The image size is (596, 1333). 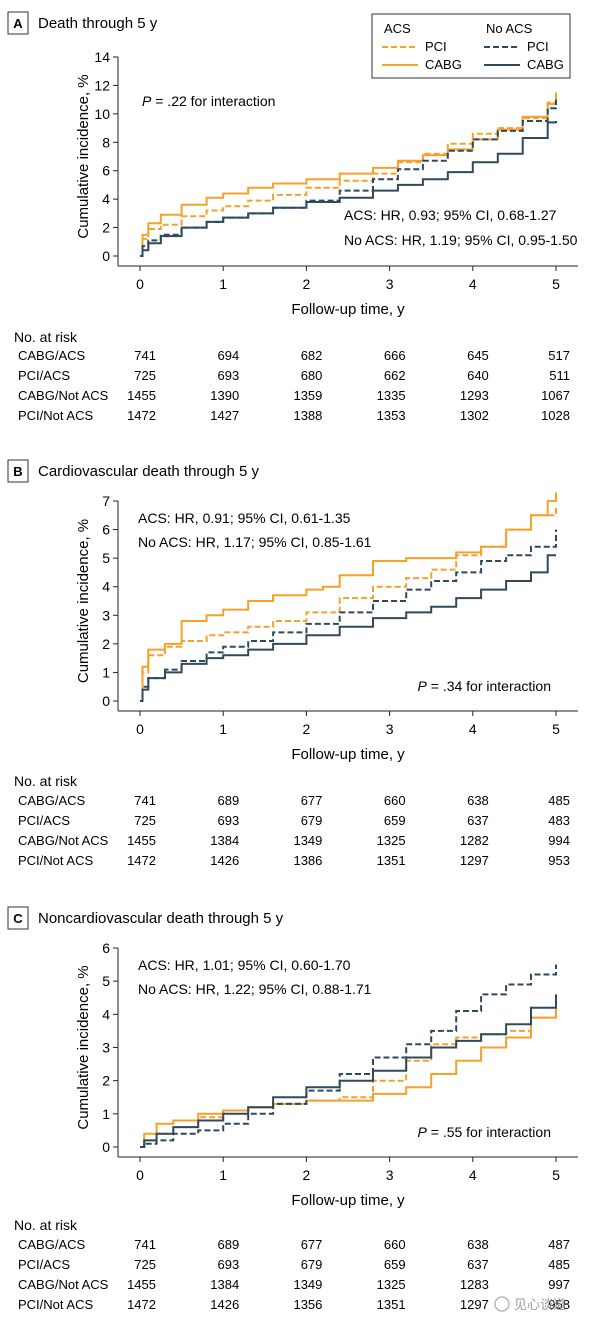 I want to click on y-tick-label: 5, so click(x=106, y=558).